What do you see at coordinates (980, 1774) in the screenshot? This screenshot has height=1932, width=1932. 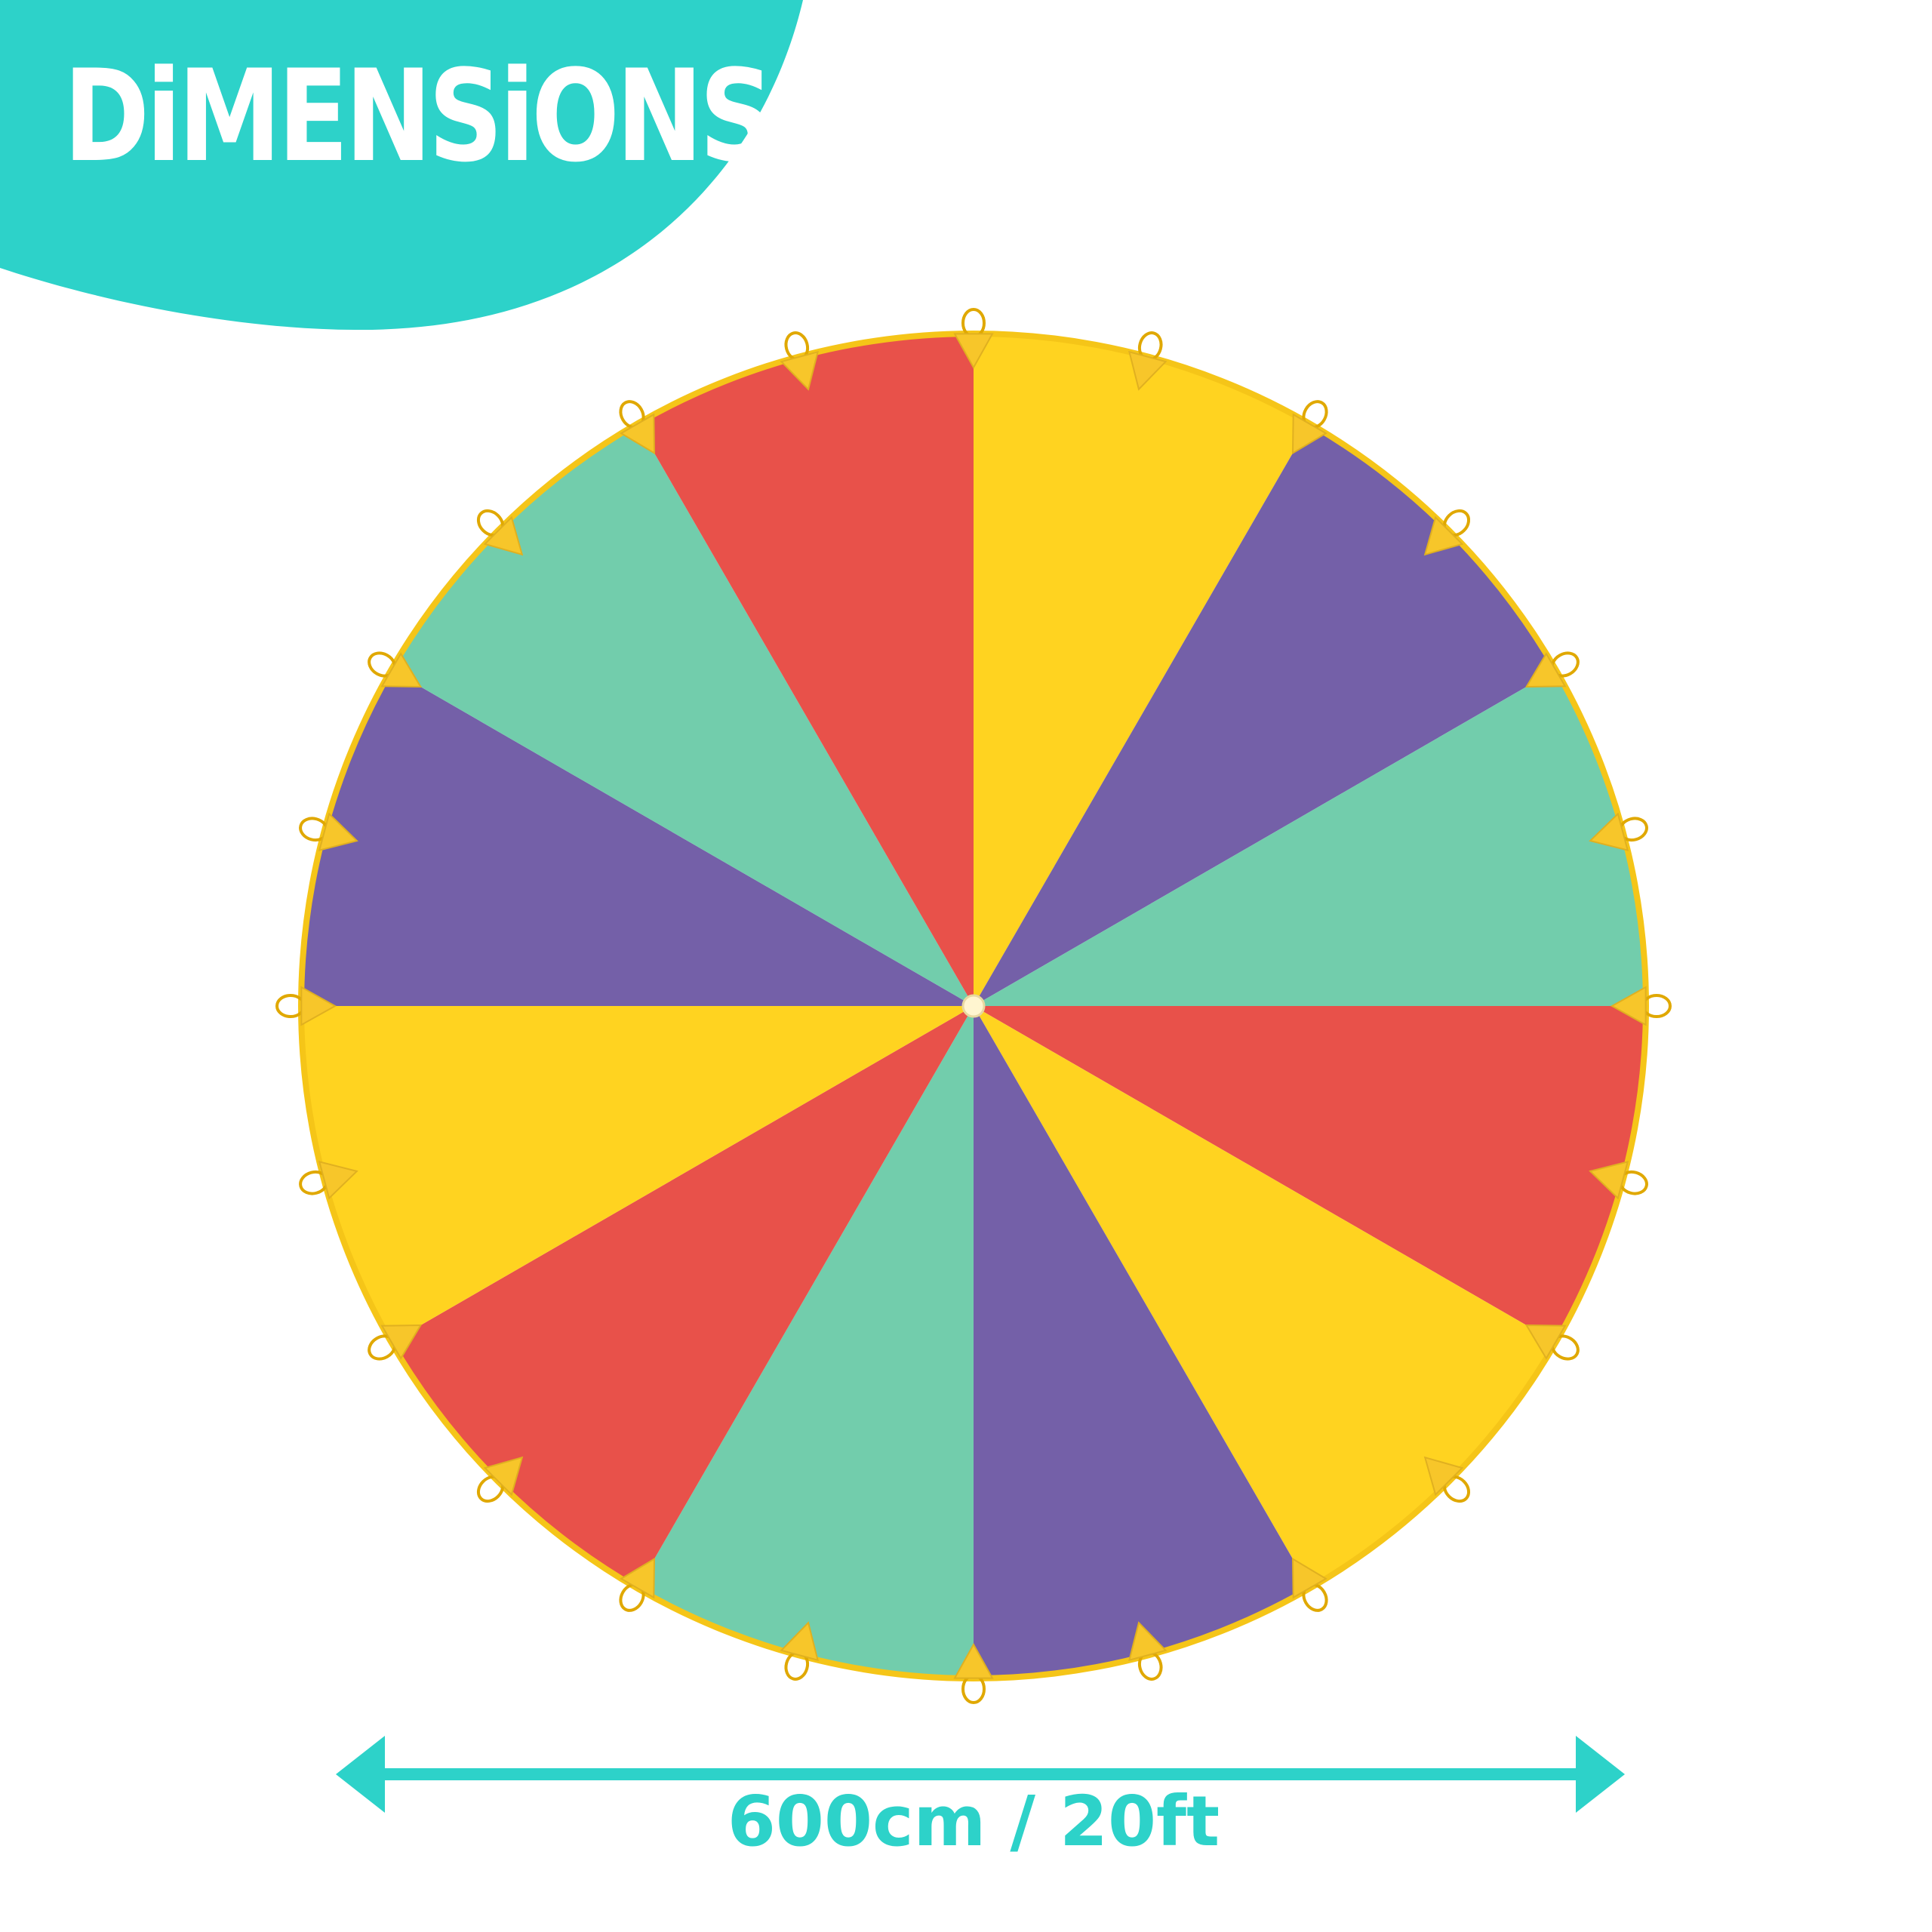 I see `dimension-arrow` at bounding box center [980, 1774].